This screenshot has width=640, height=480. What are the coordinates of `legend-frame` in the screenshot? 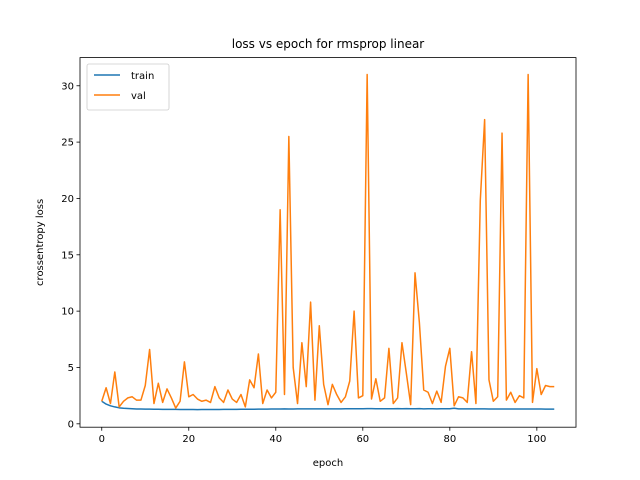 It's located at (128, 87).